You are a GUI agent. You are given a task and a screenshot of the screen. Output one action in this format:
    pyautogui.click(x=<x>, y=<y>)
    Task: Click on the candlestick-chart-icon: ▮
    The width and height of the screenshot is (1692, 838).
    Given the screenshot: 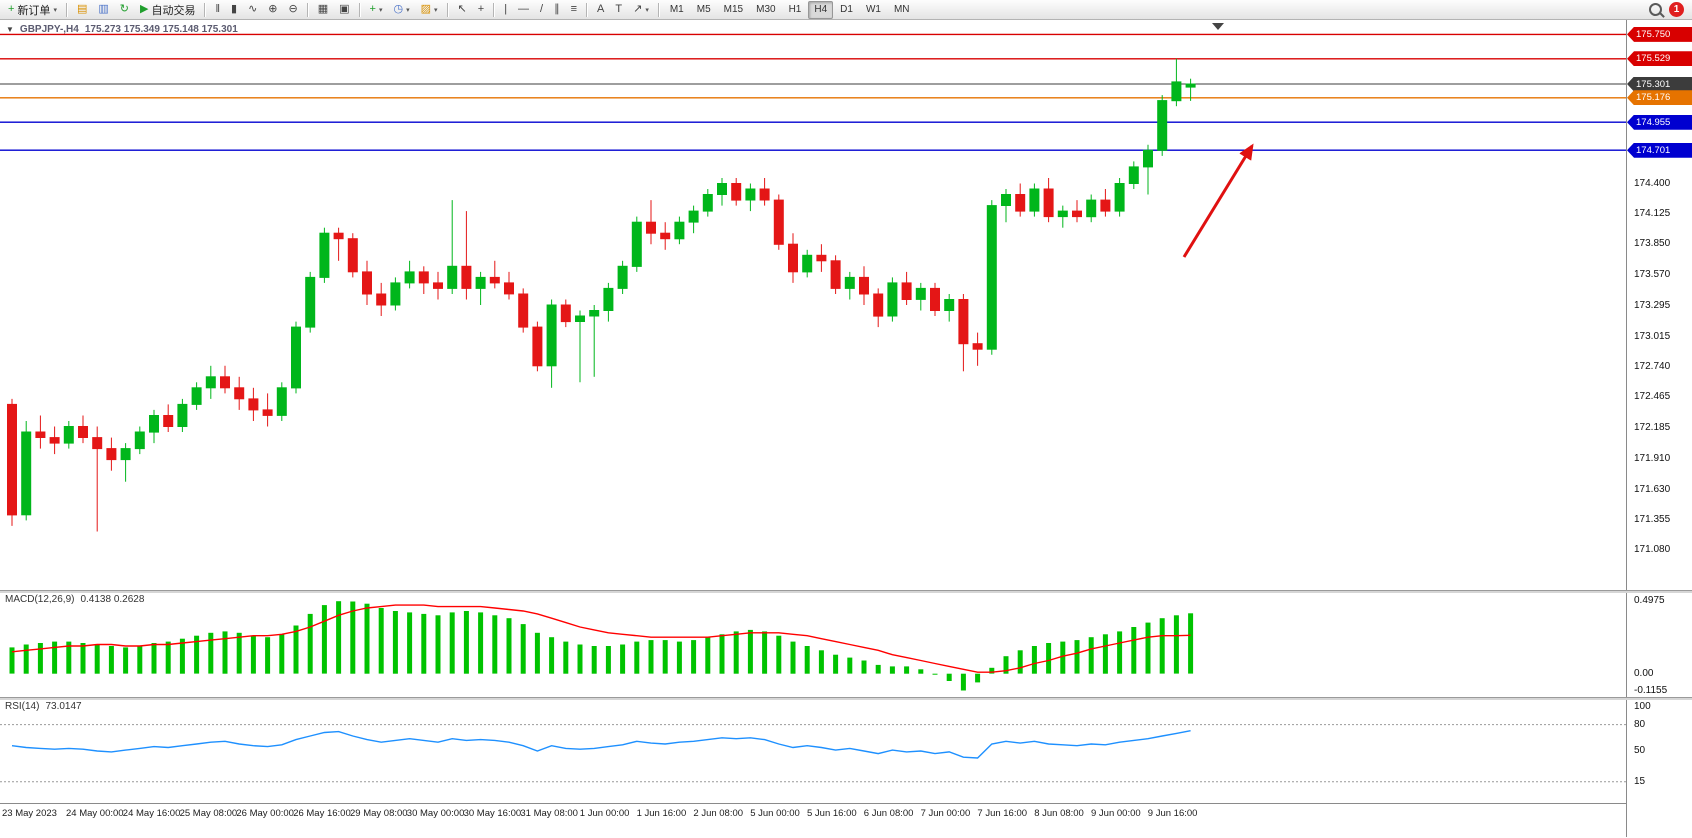 What is the action you would take?
    pyautogui.click(x=234, y=9)
    